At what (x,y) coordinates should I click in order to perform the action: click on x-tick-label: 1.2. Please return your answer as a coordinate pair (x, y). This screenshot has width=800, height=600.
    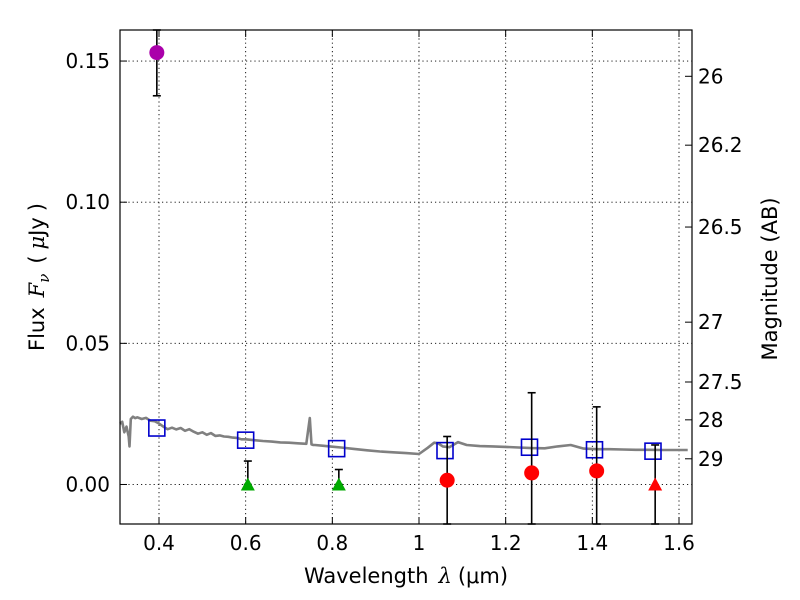
    Looking at the image, I should click on (506, 543).